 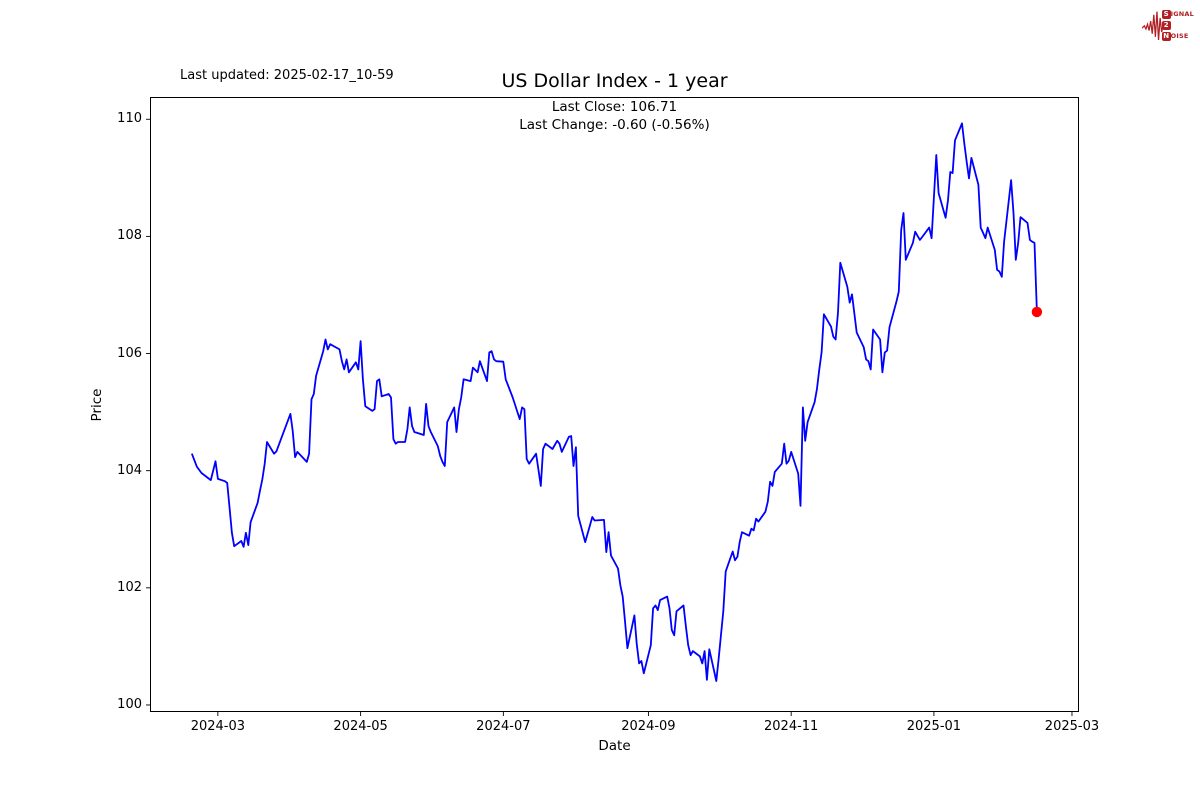 What do you see at coordinates (129, 119) in the screenshot?
I see `y-tick-label: 110` at bounding box center [129, 119].